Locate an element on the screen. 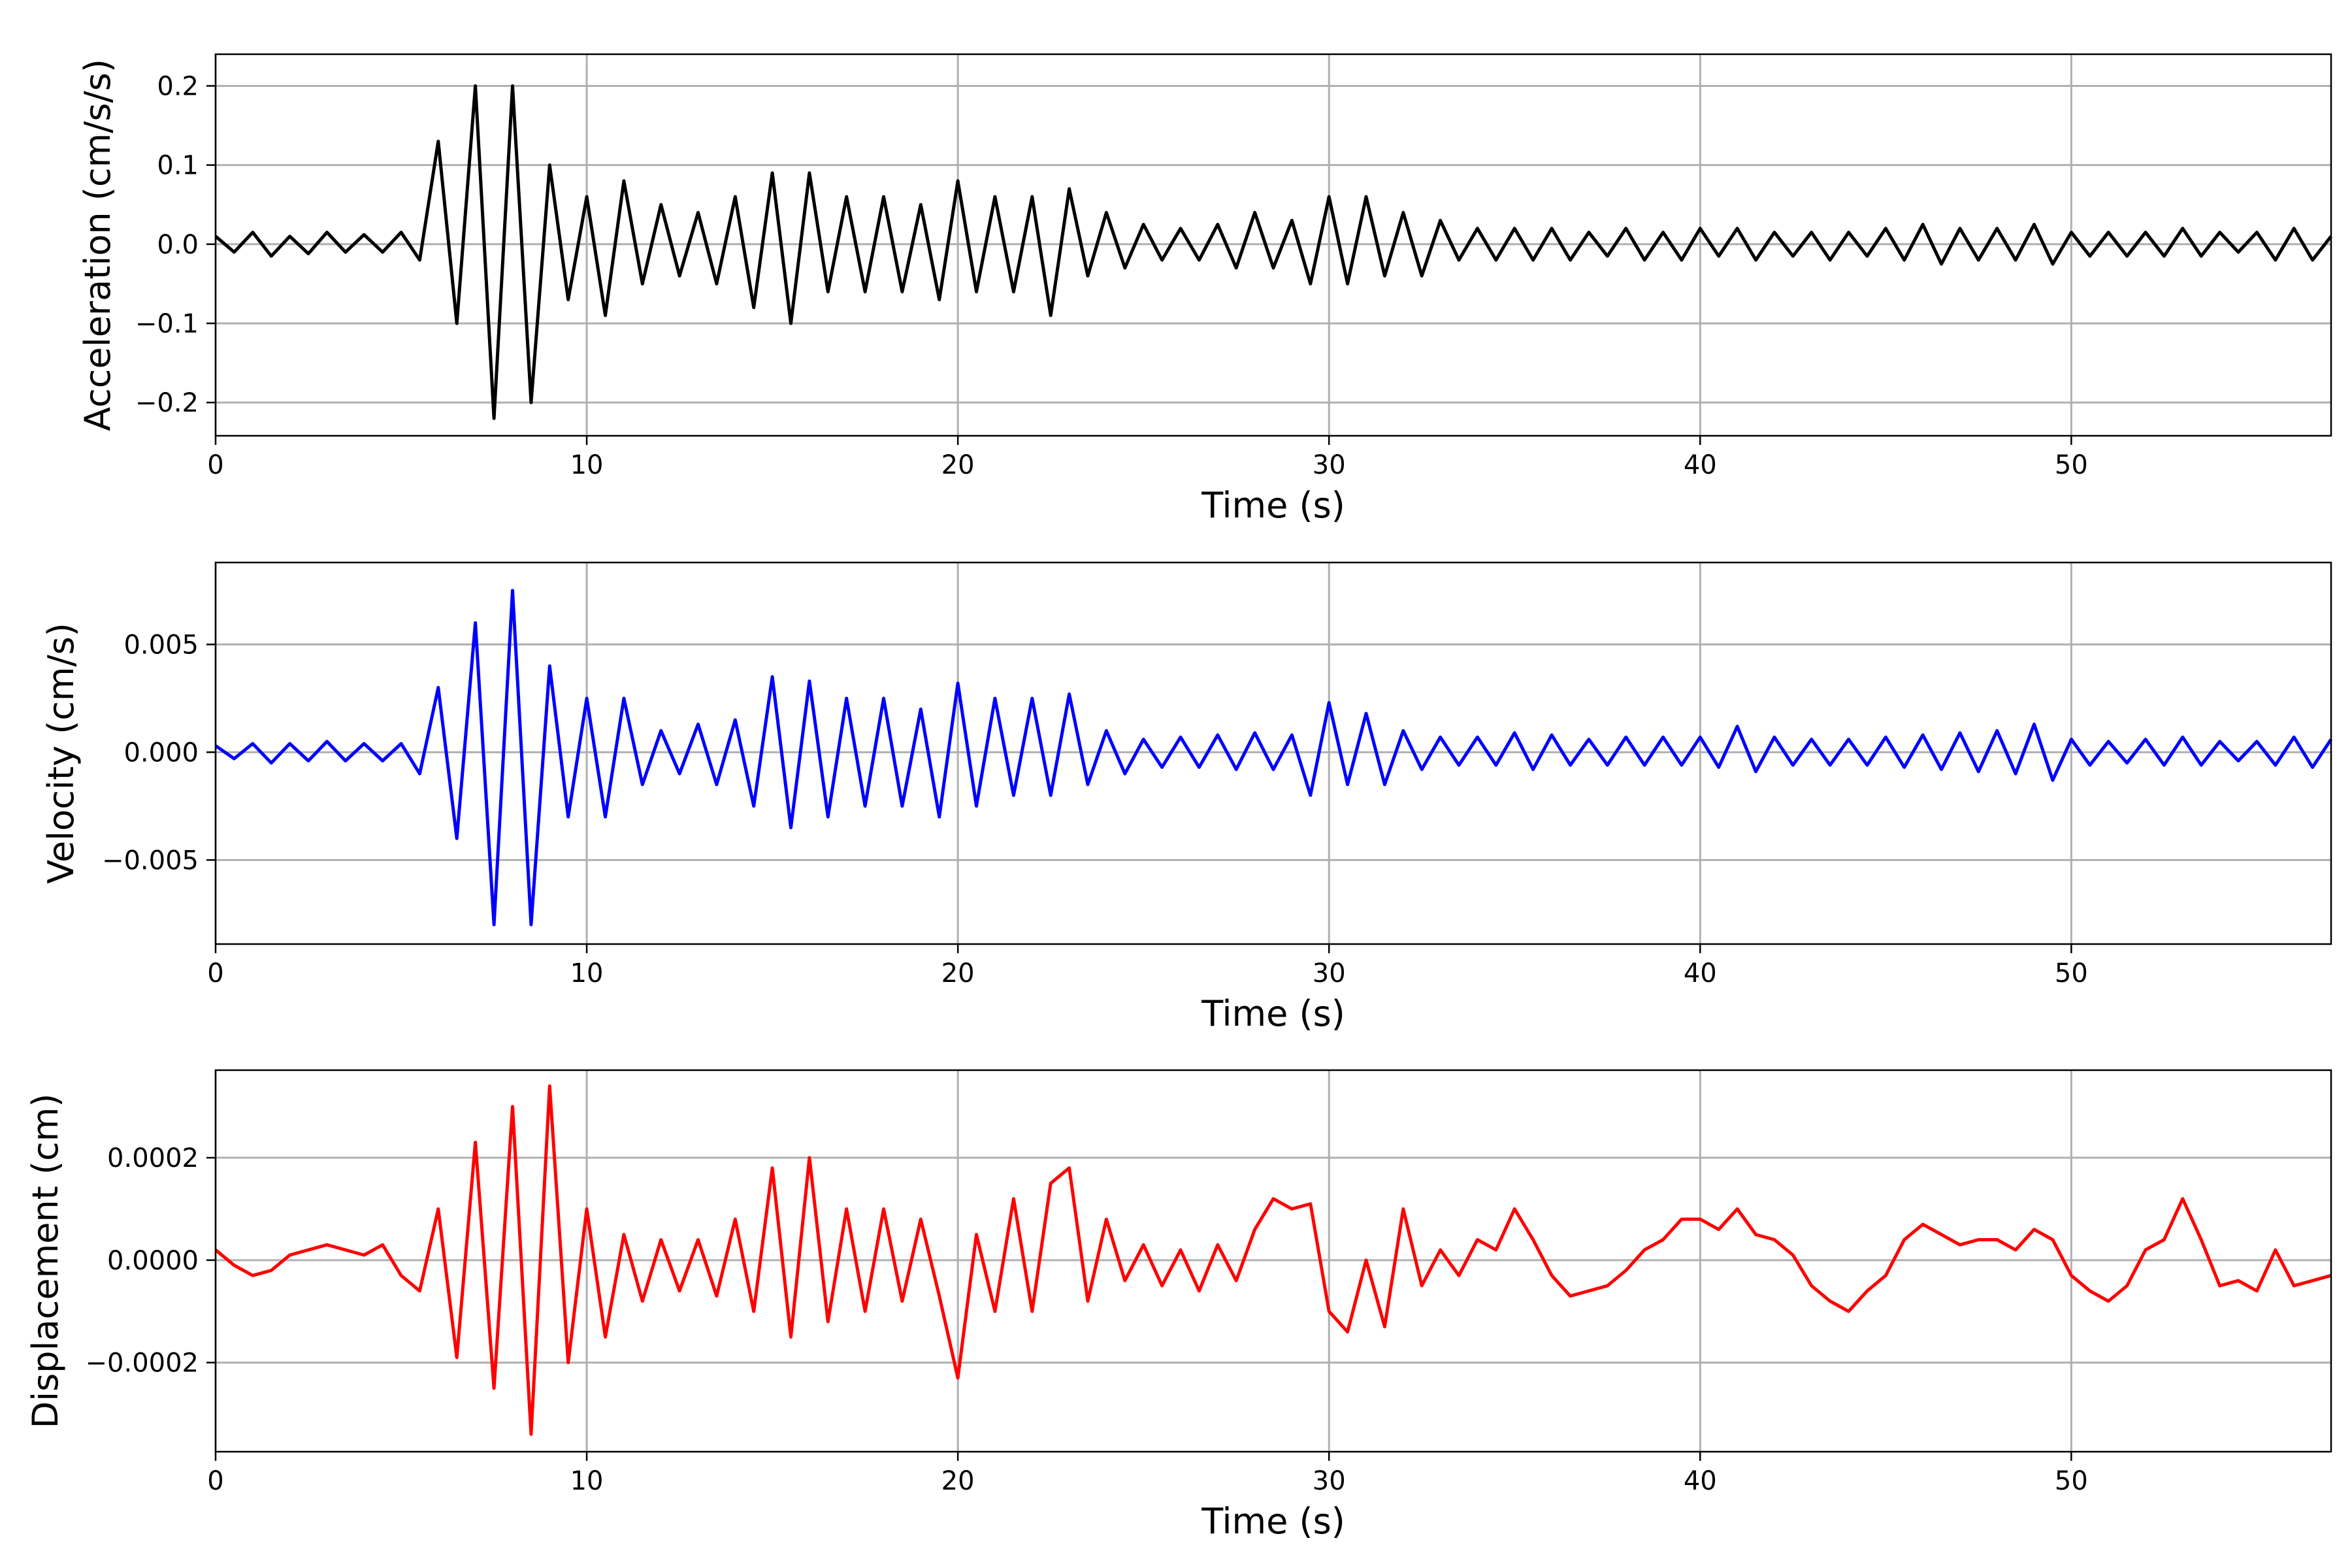 The height and width of the screenshot is (1568, 2352). y-axis-label: Acceleration (cm/s/s) is located at coordinates (97, 245).